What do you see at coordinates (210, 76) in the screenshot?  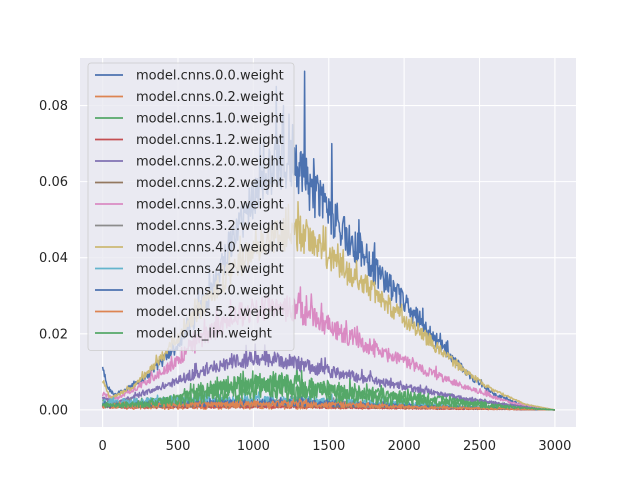 I see `legend-label: model.cnns.0.0.weight` at bounding box center [210, 76].